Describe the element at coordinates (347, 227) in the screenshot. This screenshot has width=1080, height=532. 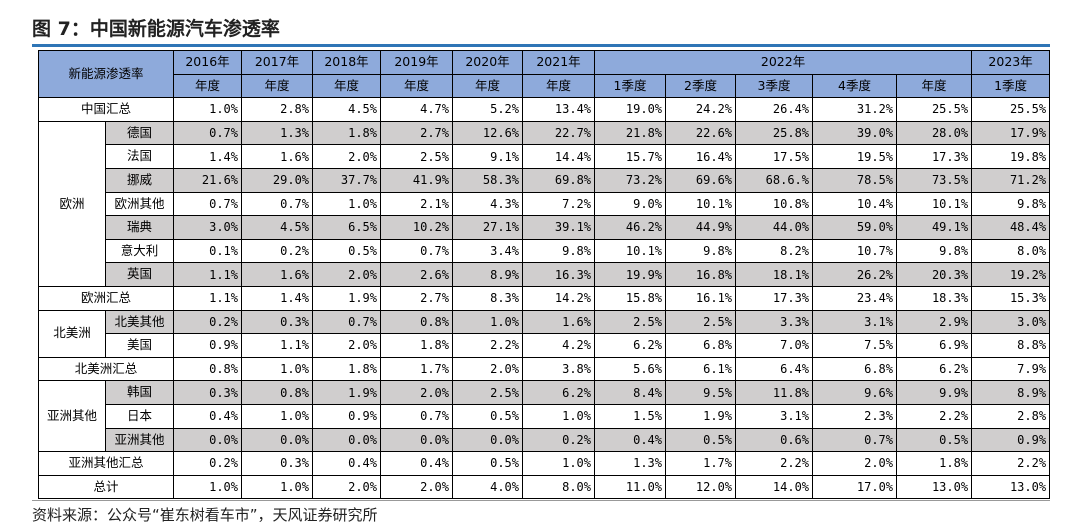
I see `cell-value: 6.5%` at that location.